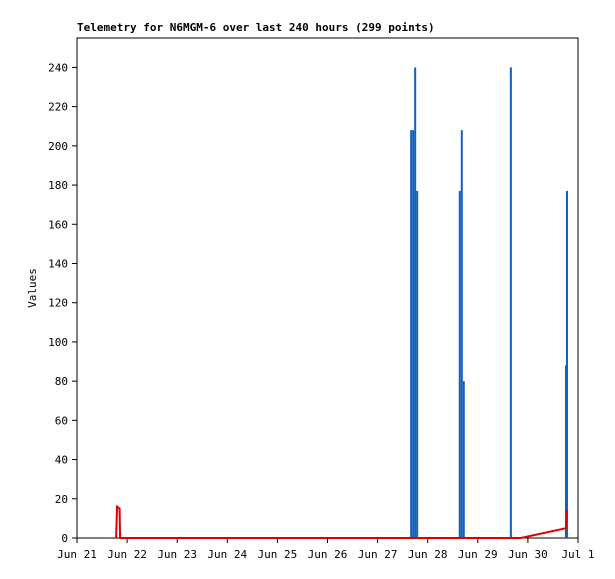  Describe the element at coordinates (177, 554) in the screenshot. I see `x-tick-label: Jun 23` at that location.